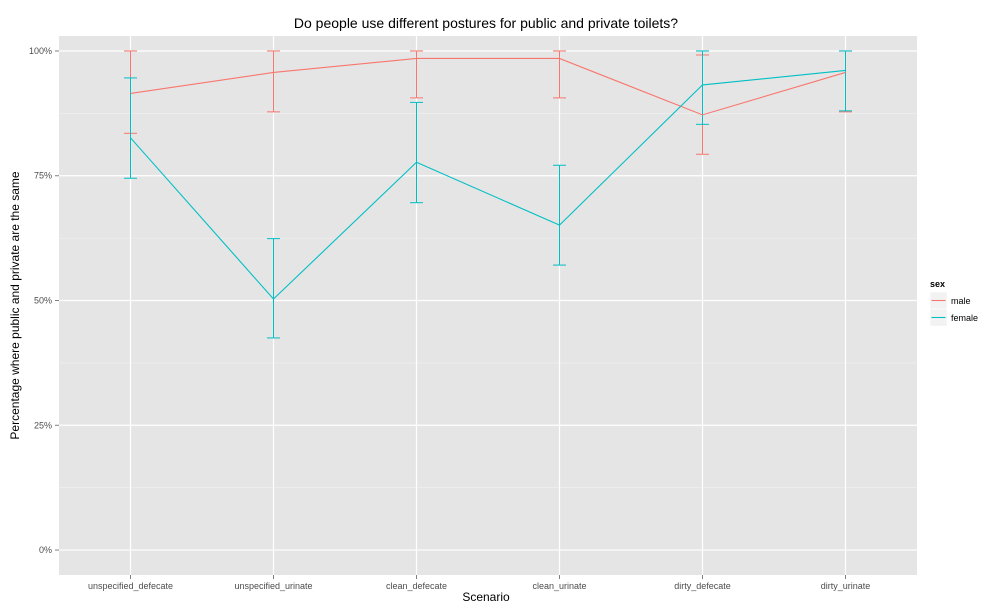  Describe the element at coordinates (937, 284) in the screenshot. I see `legend-title: sex` at that location.